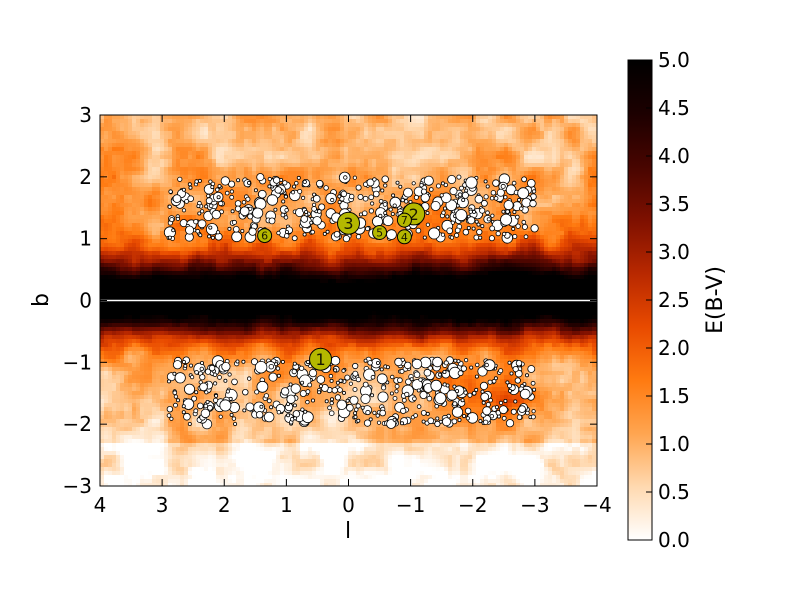 This screenshot has height=600, width=800. I want to click on field-label: 4, so click(404, 237).